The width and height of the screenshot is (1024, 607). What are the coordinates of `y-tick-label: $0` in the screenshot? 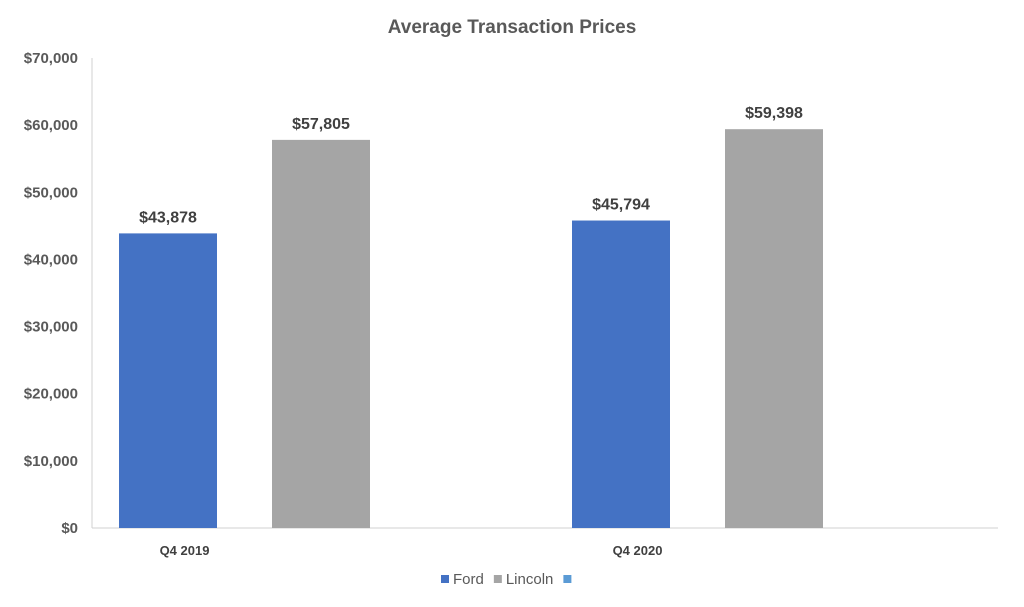 It's located at (69, 528).